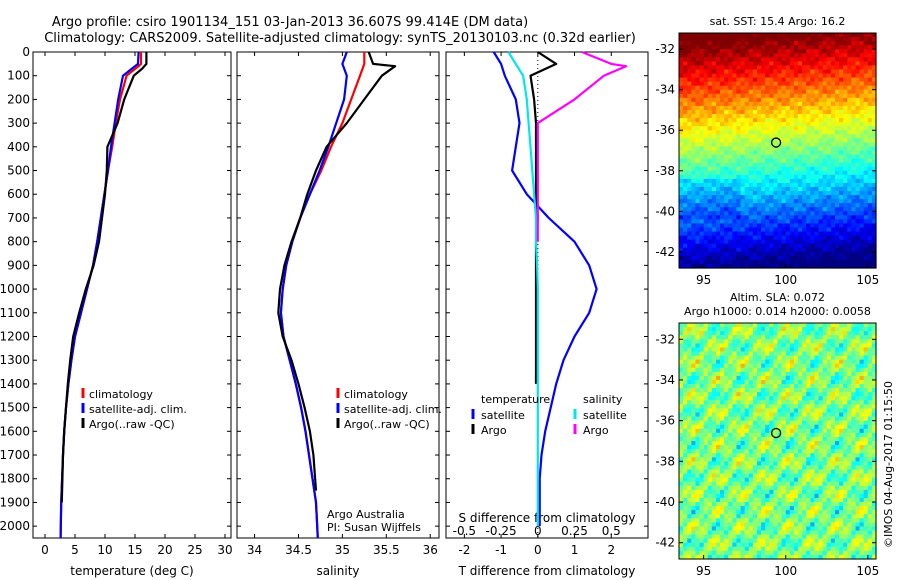 The width and height of the screenshot is (900, 580). I want to click on y-tick-label: 1200, so click(15, 336).